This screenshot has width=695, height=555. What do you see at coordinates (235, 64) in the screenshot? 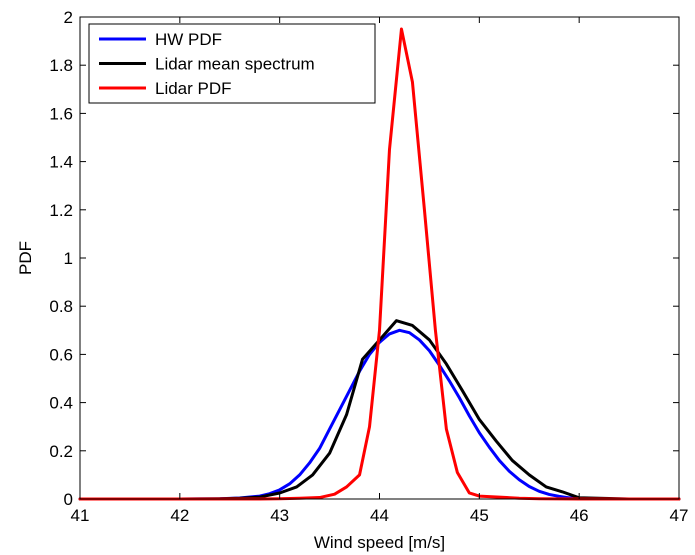
I see `legend-label: Lidar mean spectrum` at bounding box center [235, 64].